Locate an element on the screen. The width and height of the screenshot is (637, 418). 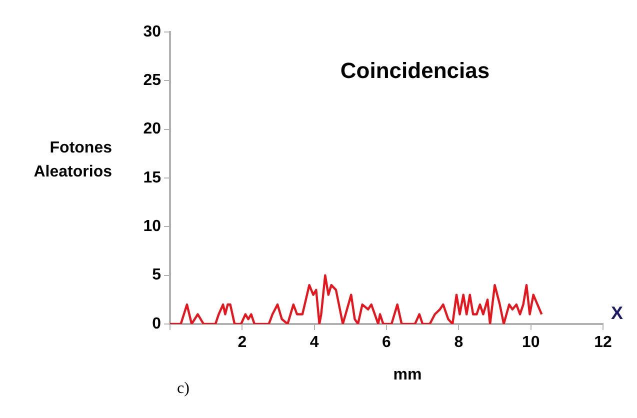
x-tick-label: 12 is located at coordinates (603, 343).